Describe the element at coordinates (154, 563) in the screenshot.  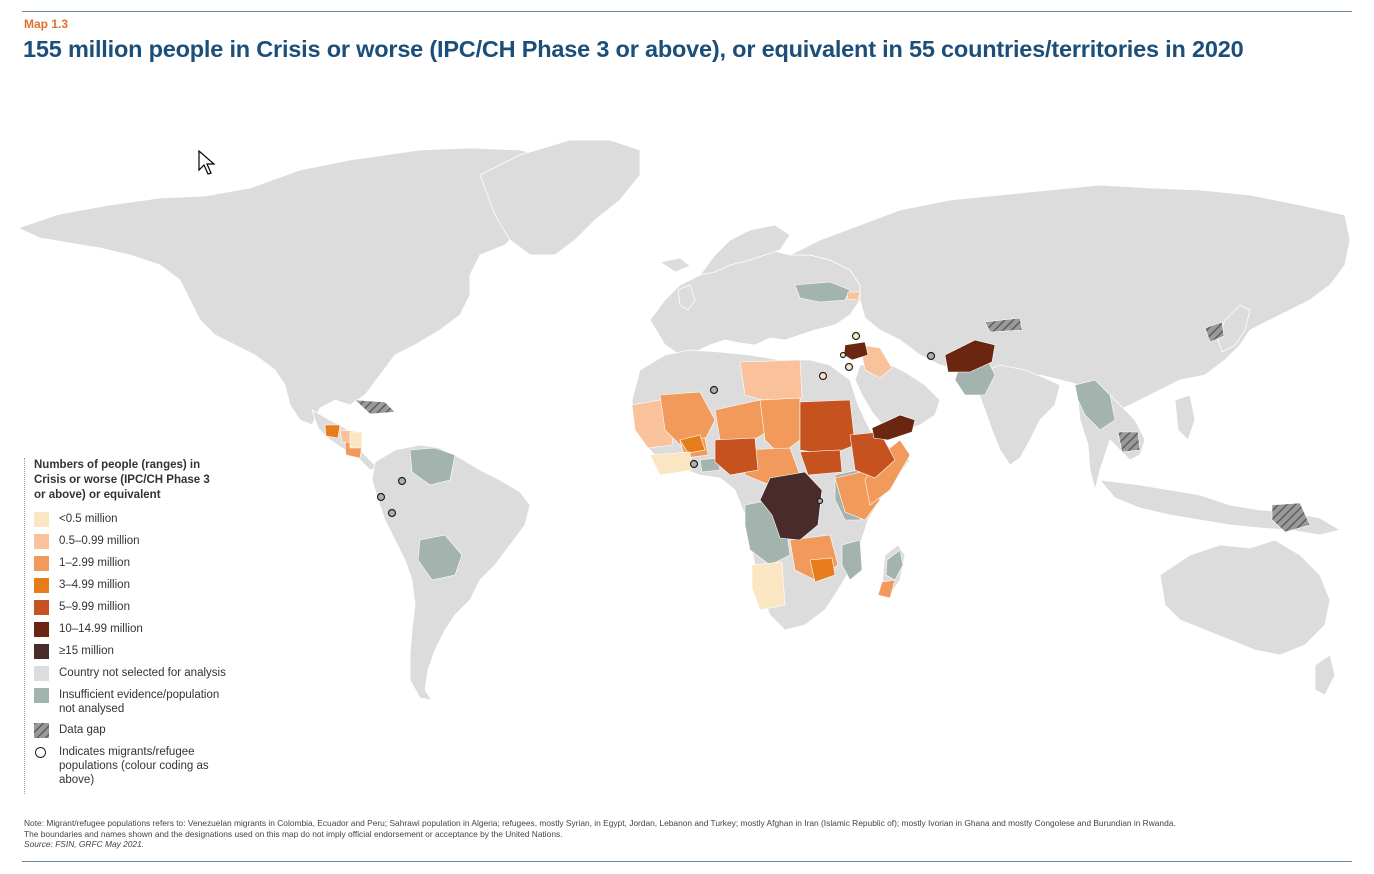
I see `legend-item-1-2-99: 1–2.99 million` at that location.